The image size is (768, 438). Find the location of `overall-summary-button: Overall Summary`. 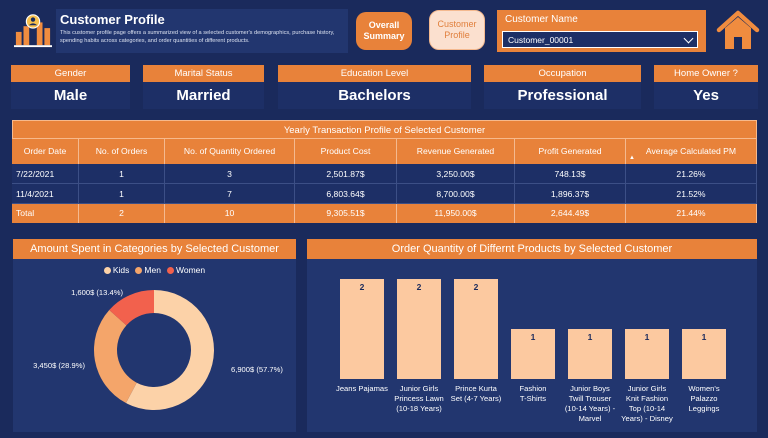

overall-summary-button: Overall Summary is located at coordinates (384, 31).